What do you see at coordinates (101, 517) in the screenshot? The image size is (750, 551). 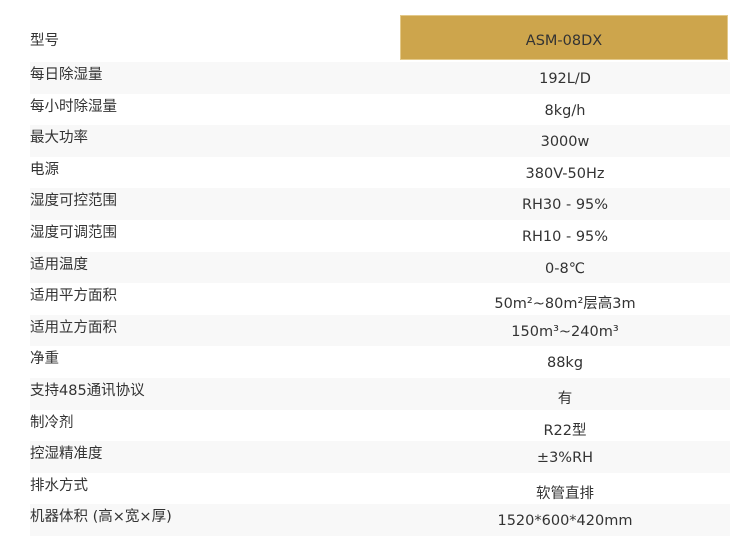 I see `spec-label: 机器体积 (高×宽×厚)` at bounding box center [101, 517].